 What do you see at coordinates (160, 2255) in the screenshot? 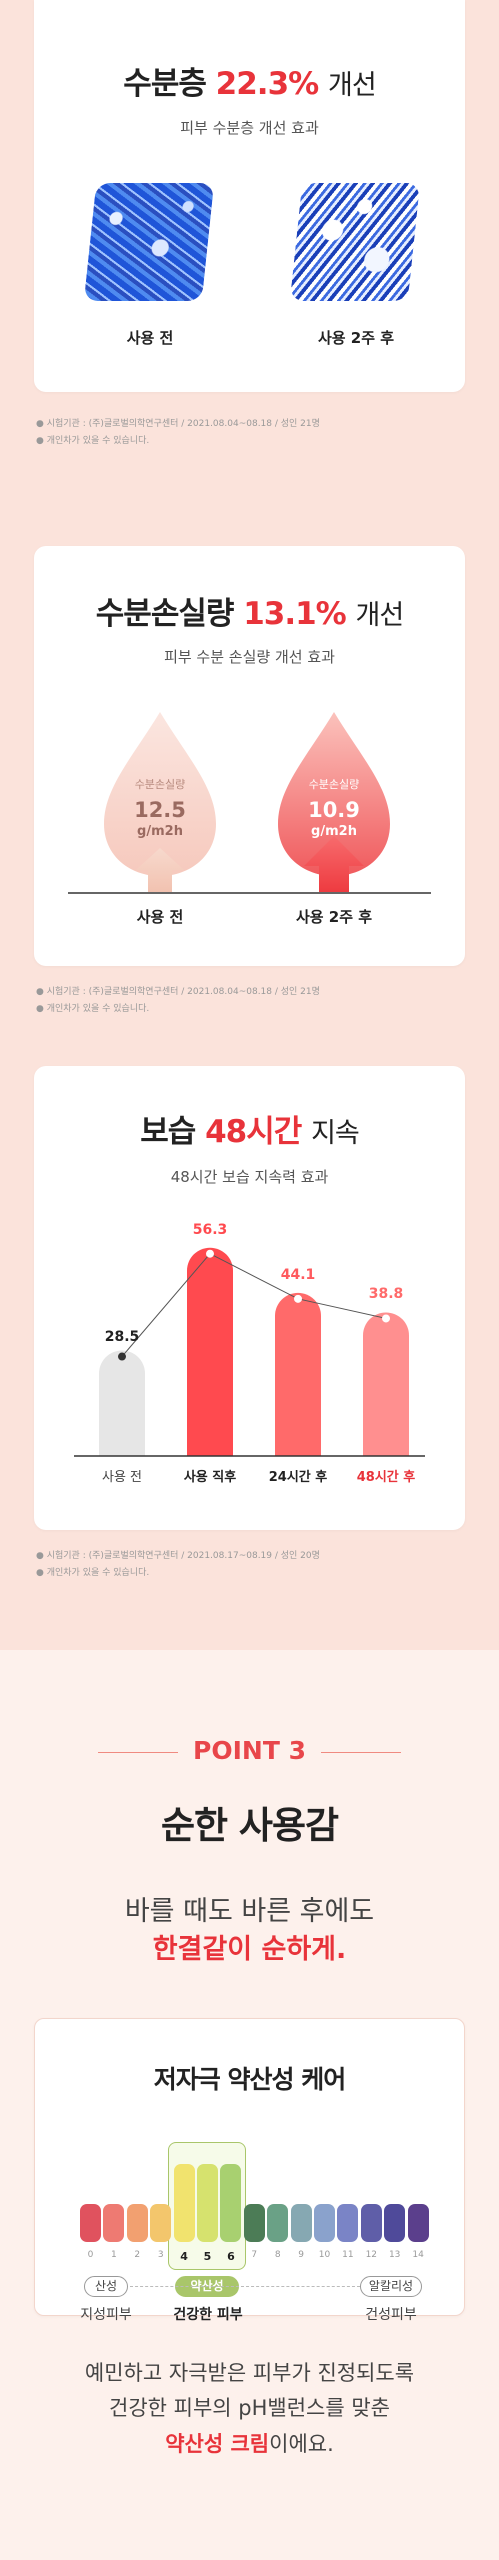
I see `ph-number-3: 3` at bounding box center [160, 2255].